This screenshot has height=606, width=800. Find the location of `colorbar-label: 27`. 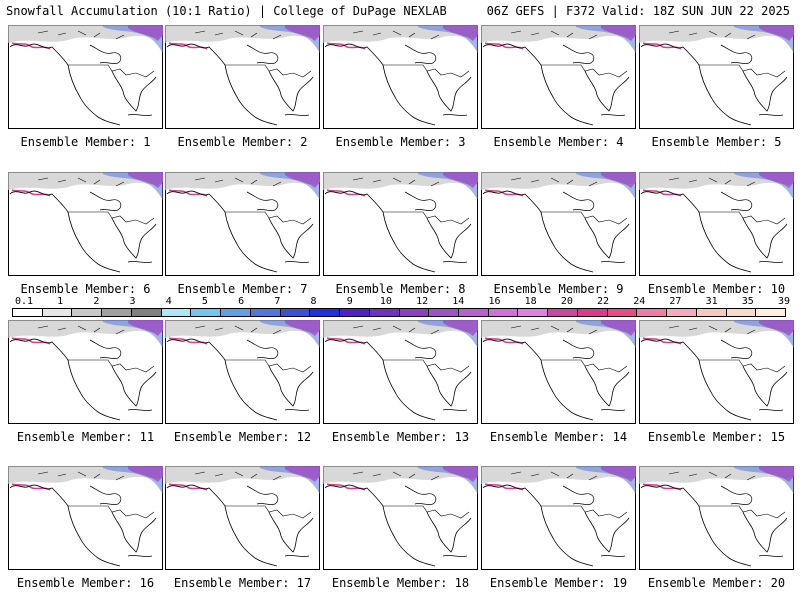

colorbar-label: 27 is located at coordinates (675, 301).